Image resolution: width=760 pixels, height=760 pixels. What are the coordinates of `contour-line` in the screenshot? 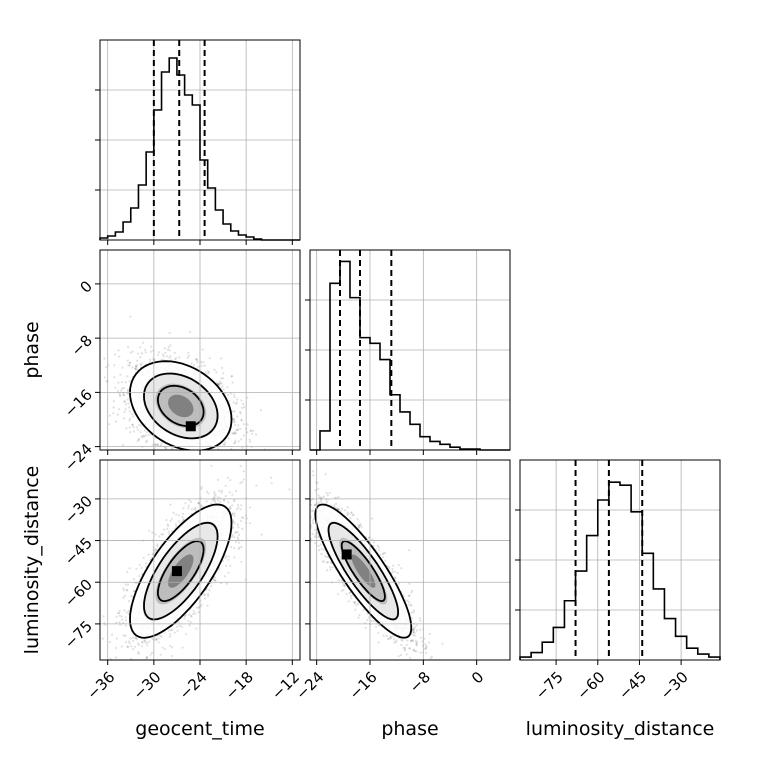 It's located at (181, 406).